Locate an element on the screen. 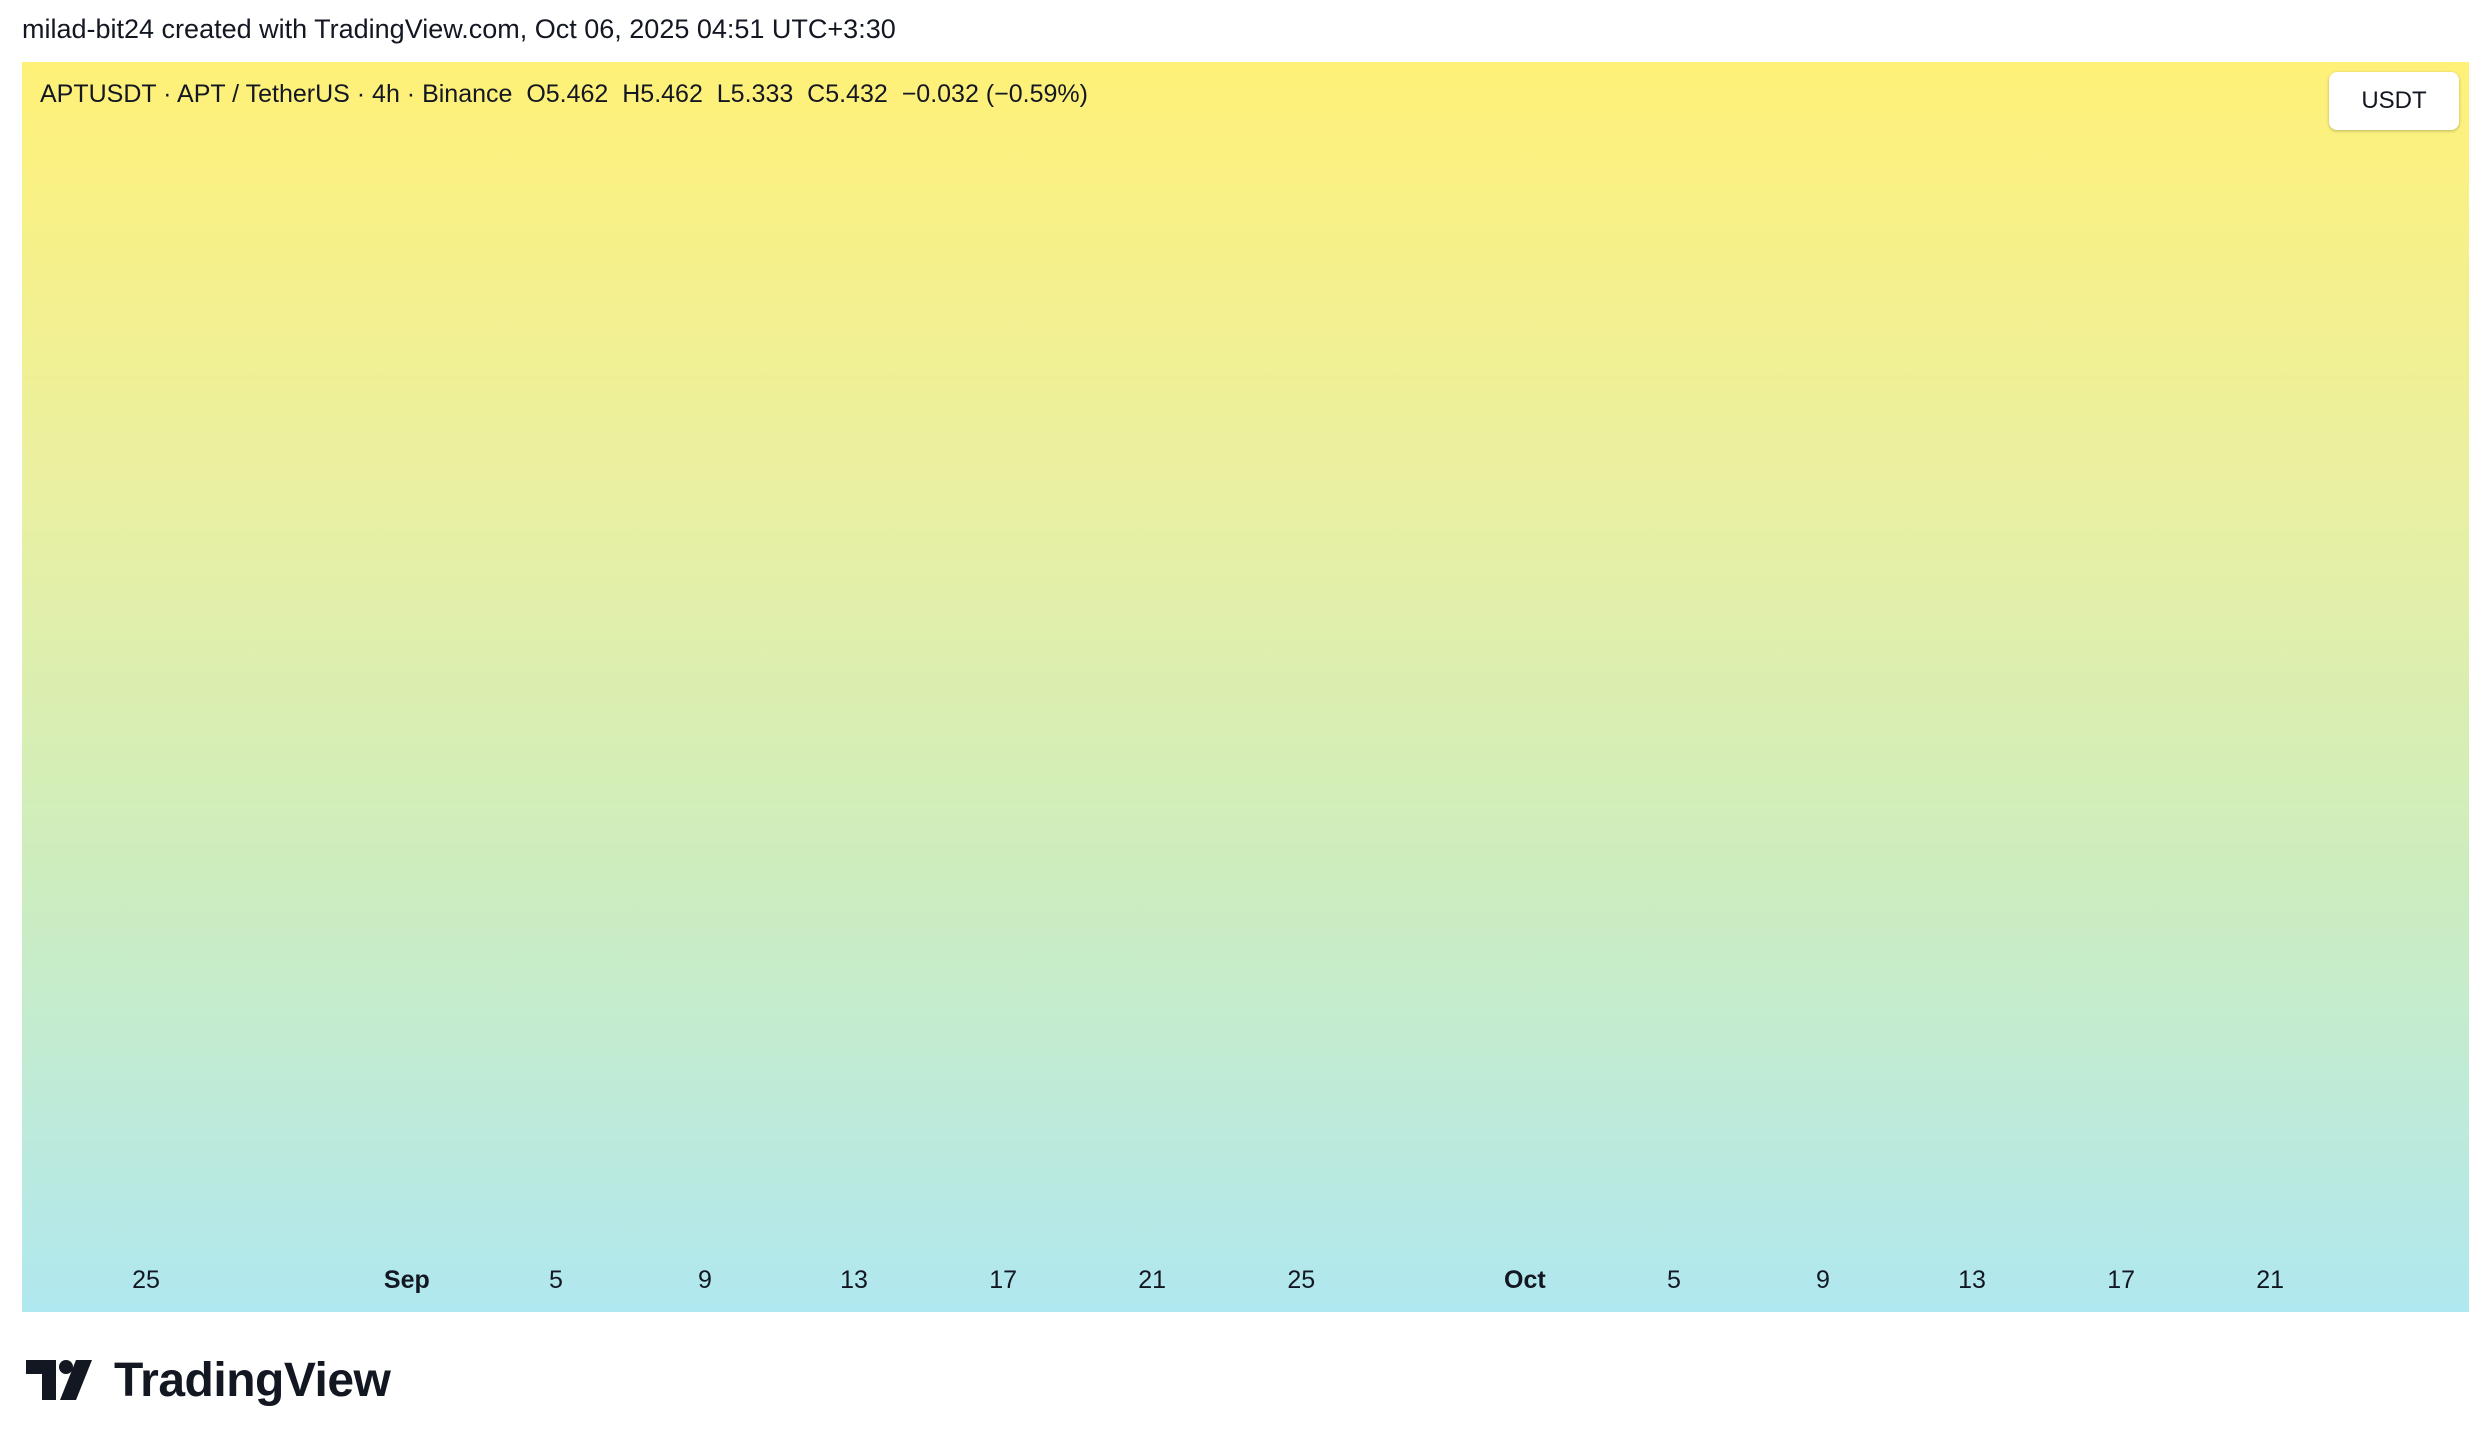 The width and height of the screenshot is (2491, 1447). ohlc-low: L5.333 is located at coordinates (755, 94).